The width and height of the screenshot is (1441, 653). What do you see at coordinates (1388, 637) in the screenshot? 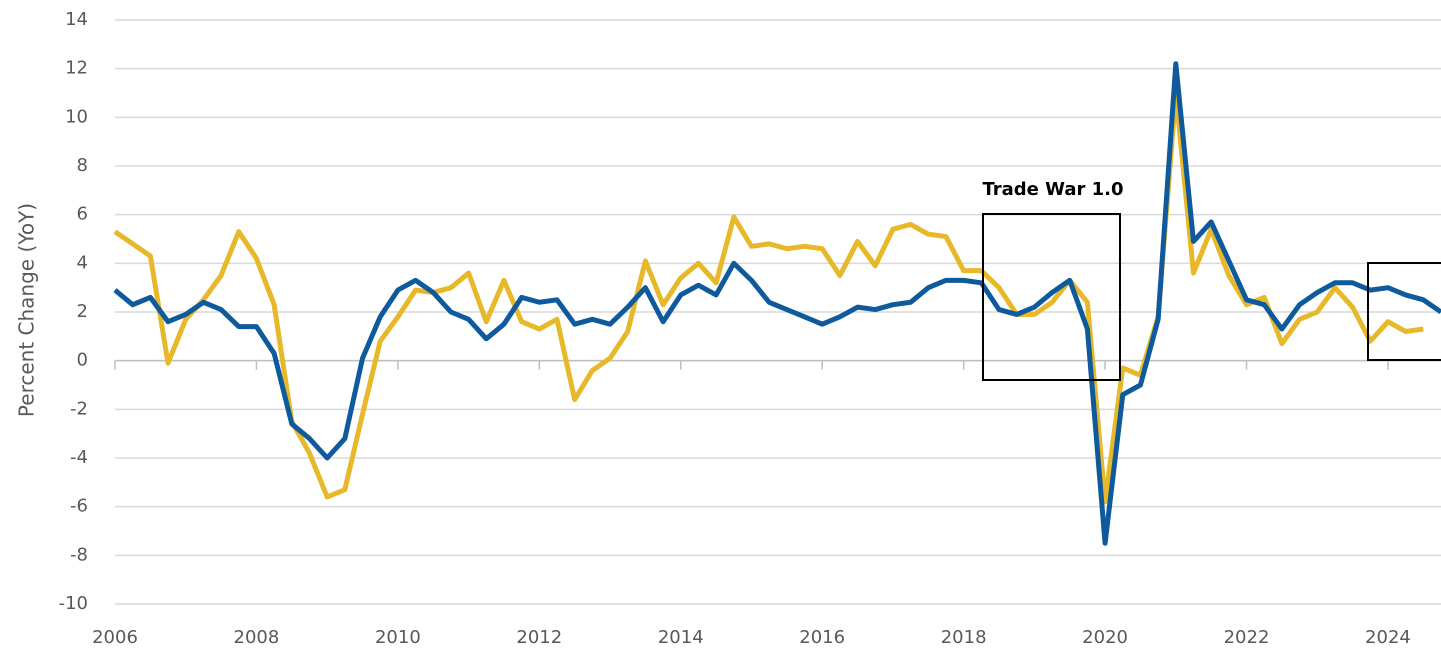
I see `x-tick-label: 2024` at bounding box center [1388, 637].